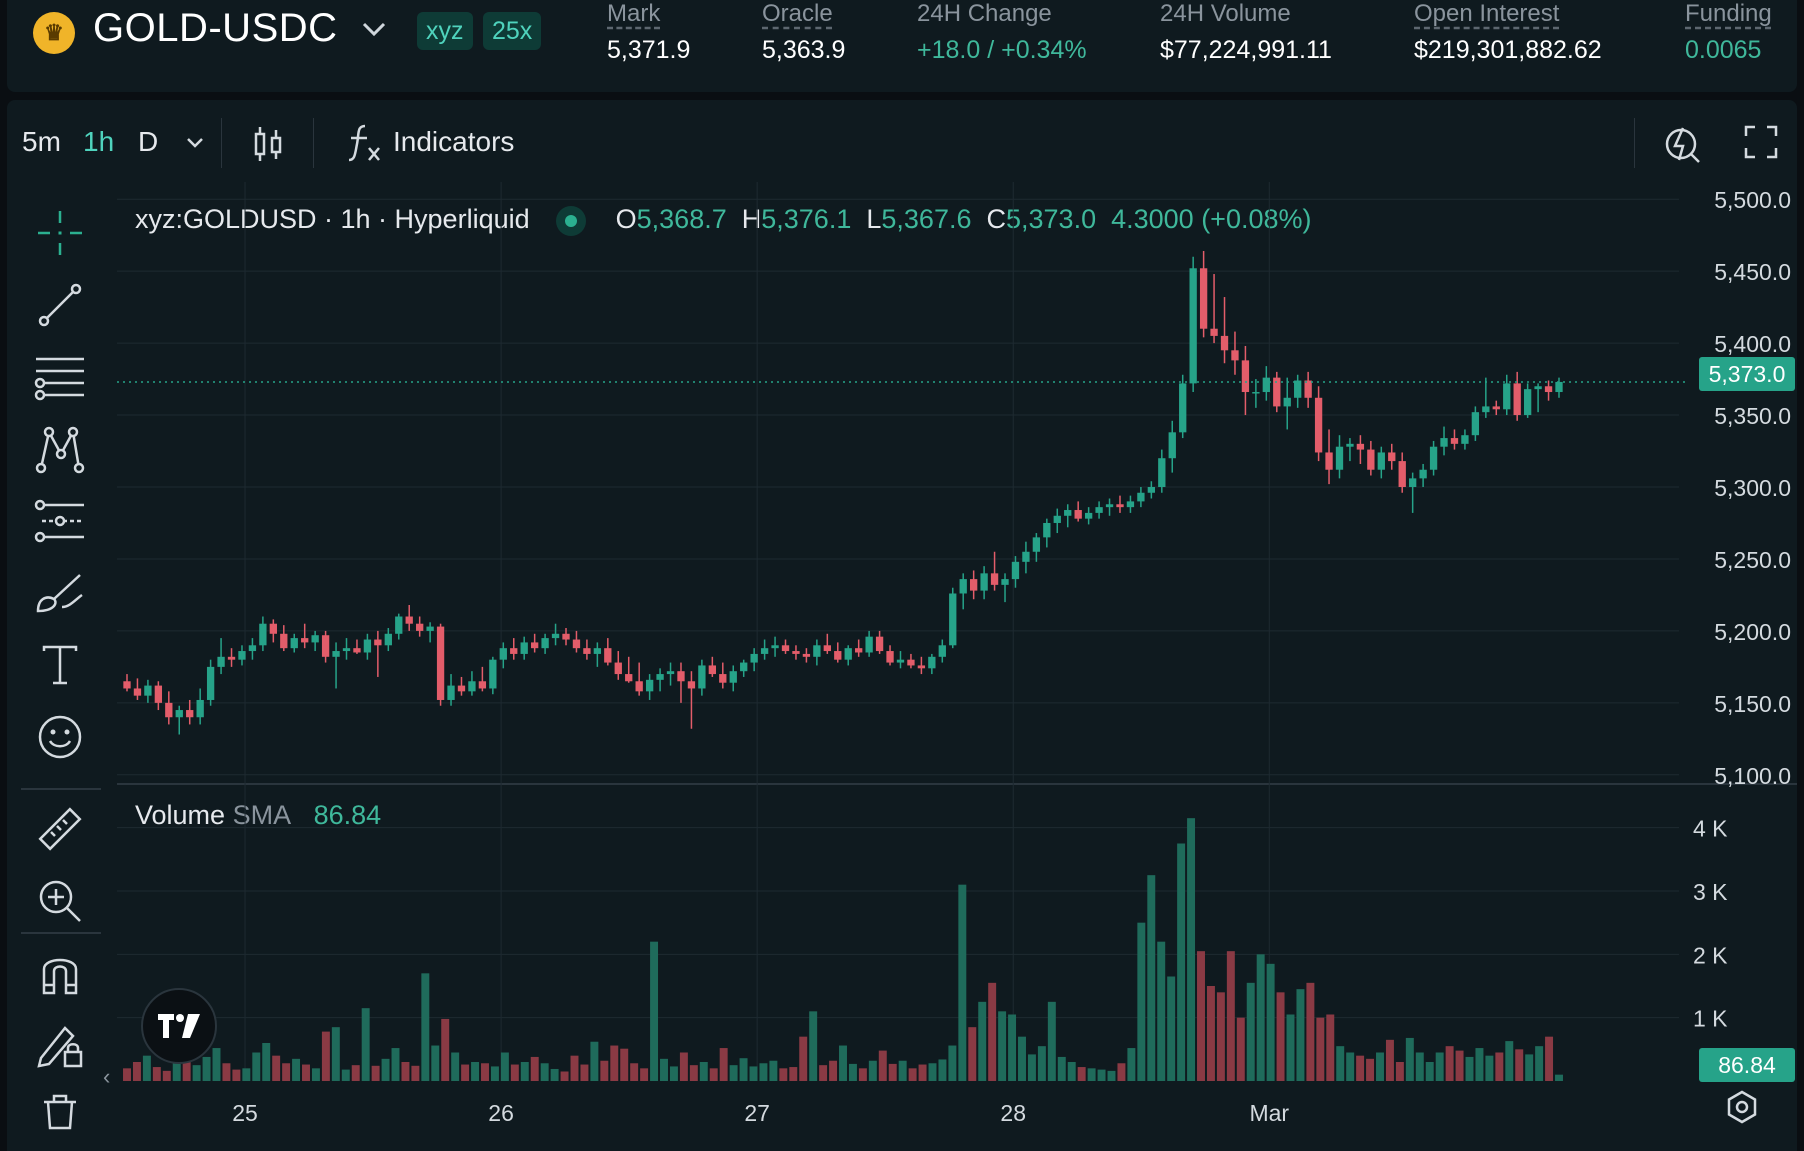 This screenshot has height=1151, width=1804. Describe the element at coordinates (60, 1110) in the screenshot. I see `trash-icon` at that location.